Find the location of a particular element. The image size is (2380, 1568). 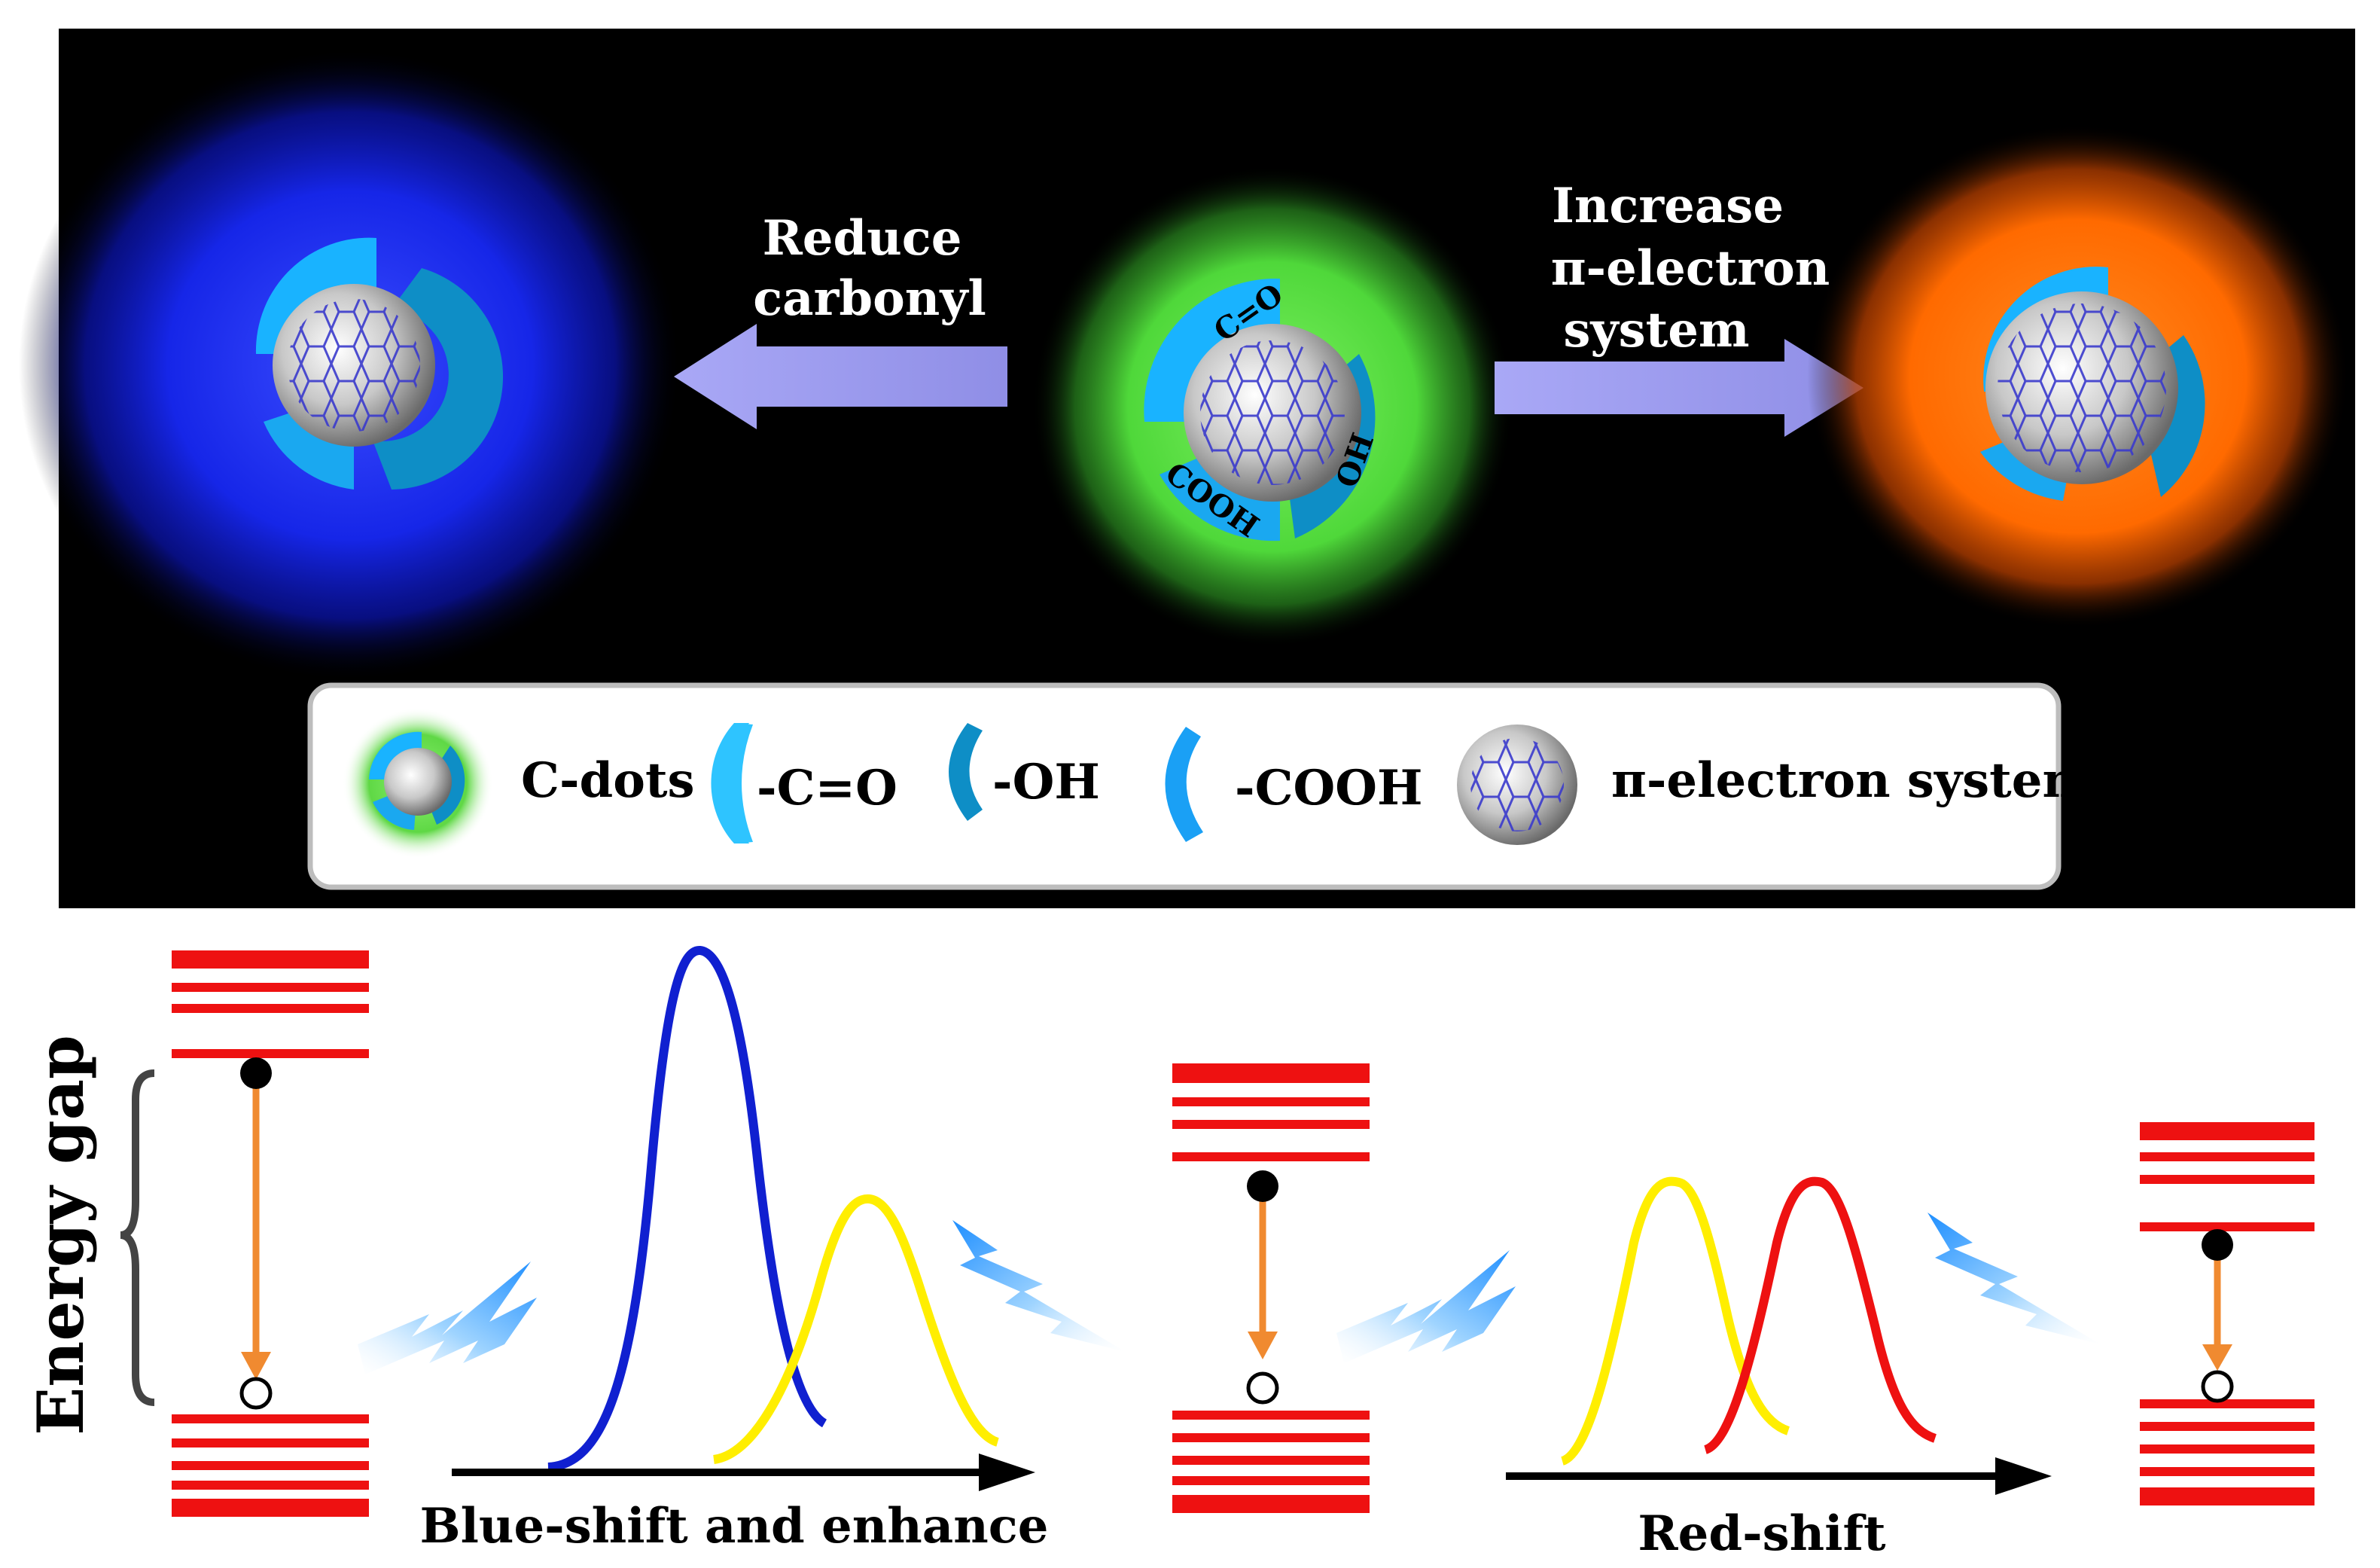

legend-oh-label: -OH is located at coordinates (1046, 782).